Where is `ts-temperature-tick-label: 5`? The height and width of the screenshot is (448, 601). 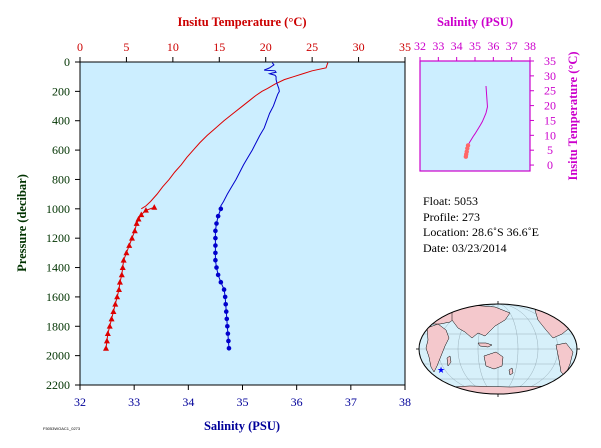
ts-temperature-tick-label: 5 is located at coordinates (550, 150).